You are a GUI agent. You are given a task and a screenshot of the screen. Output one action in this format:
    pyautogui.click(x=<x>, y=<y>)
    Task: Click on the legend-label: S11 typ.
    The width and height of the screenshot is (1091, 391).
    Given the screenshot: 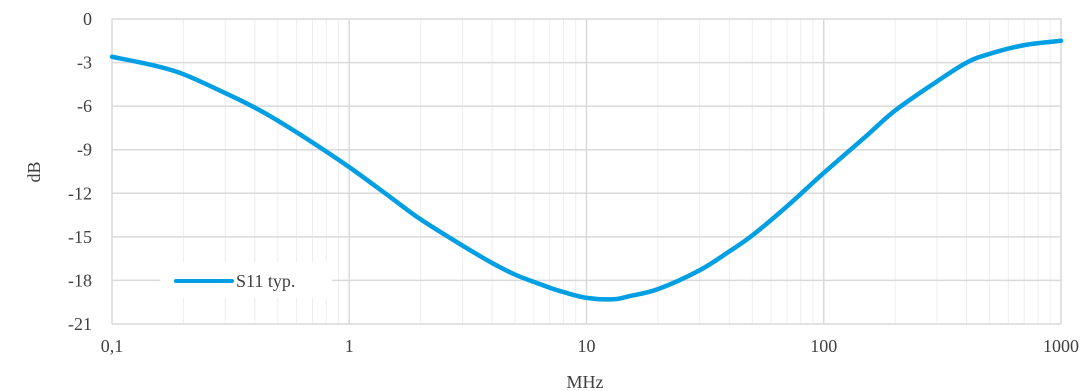 What is the action you would take?
    pyautogui.click(x=265, y=281)
    